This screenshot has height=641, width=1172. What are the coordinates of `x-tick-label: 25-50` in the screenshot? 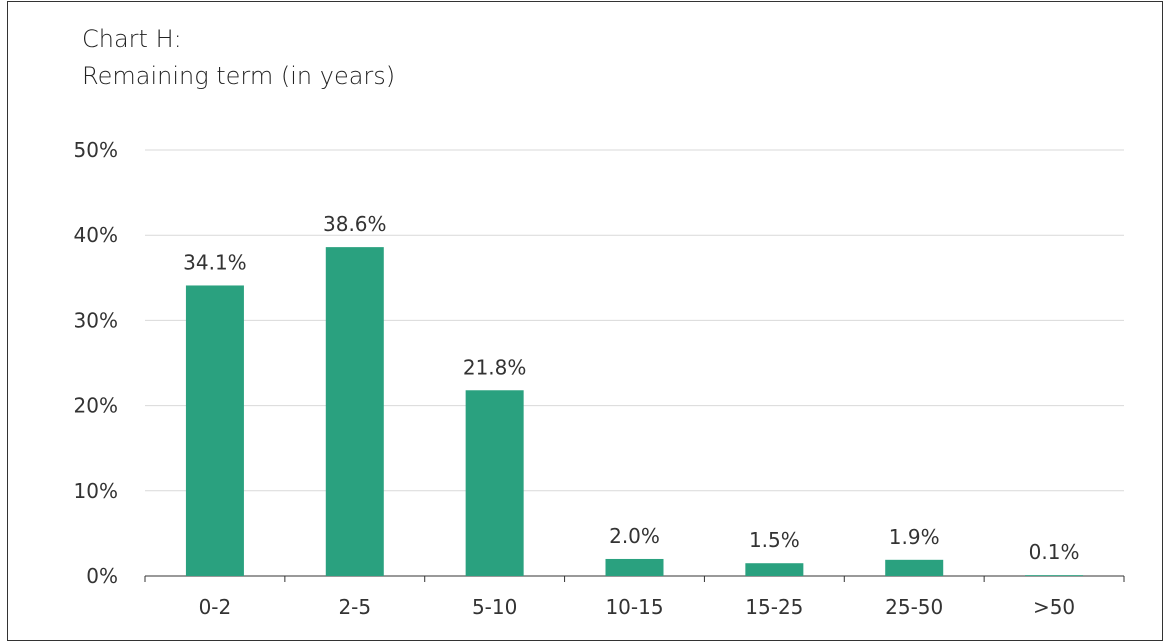 It's located at (914, 607).